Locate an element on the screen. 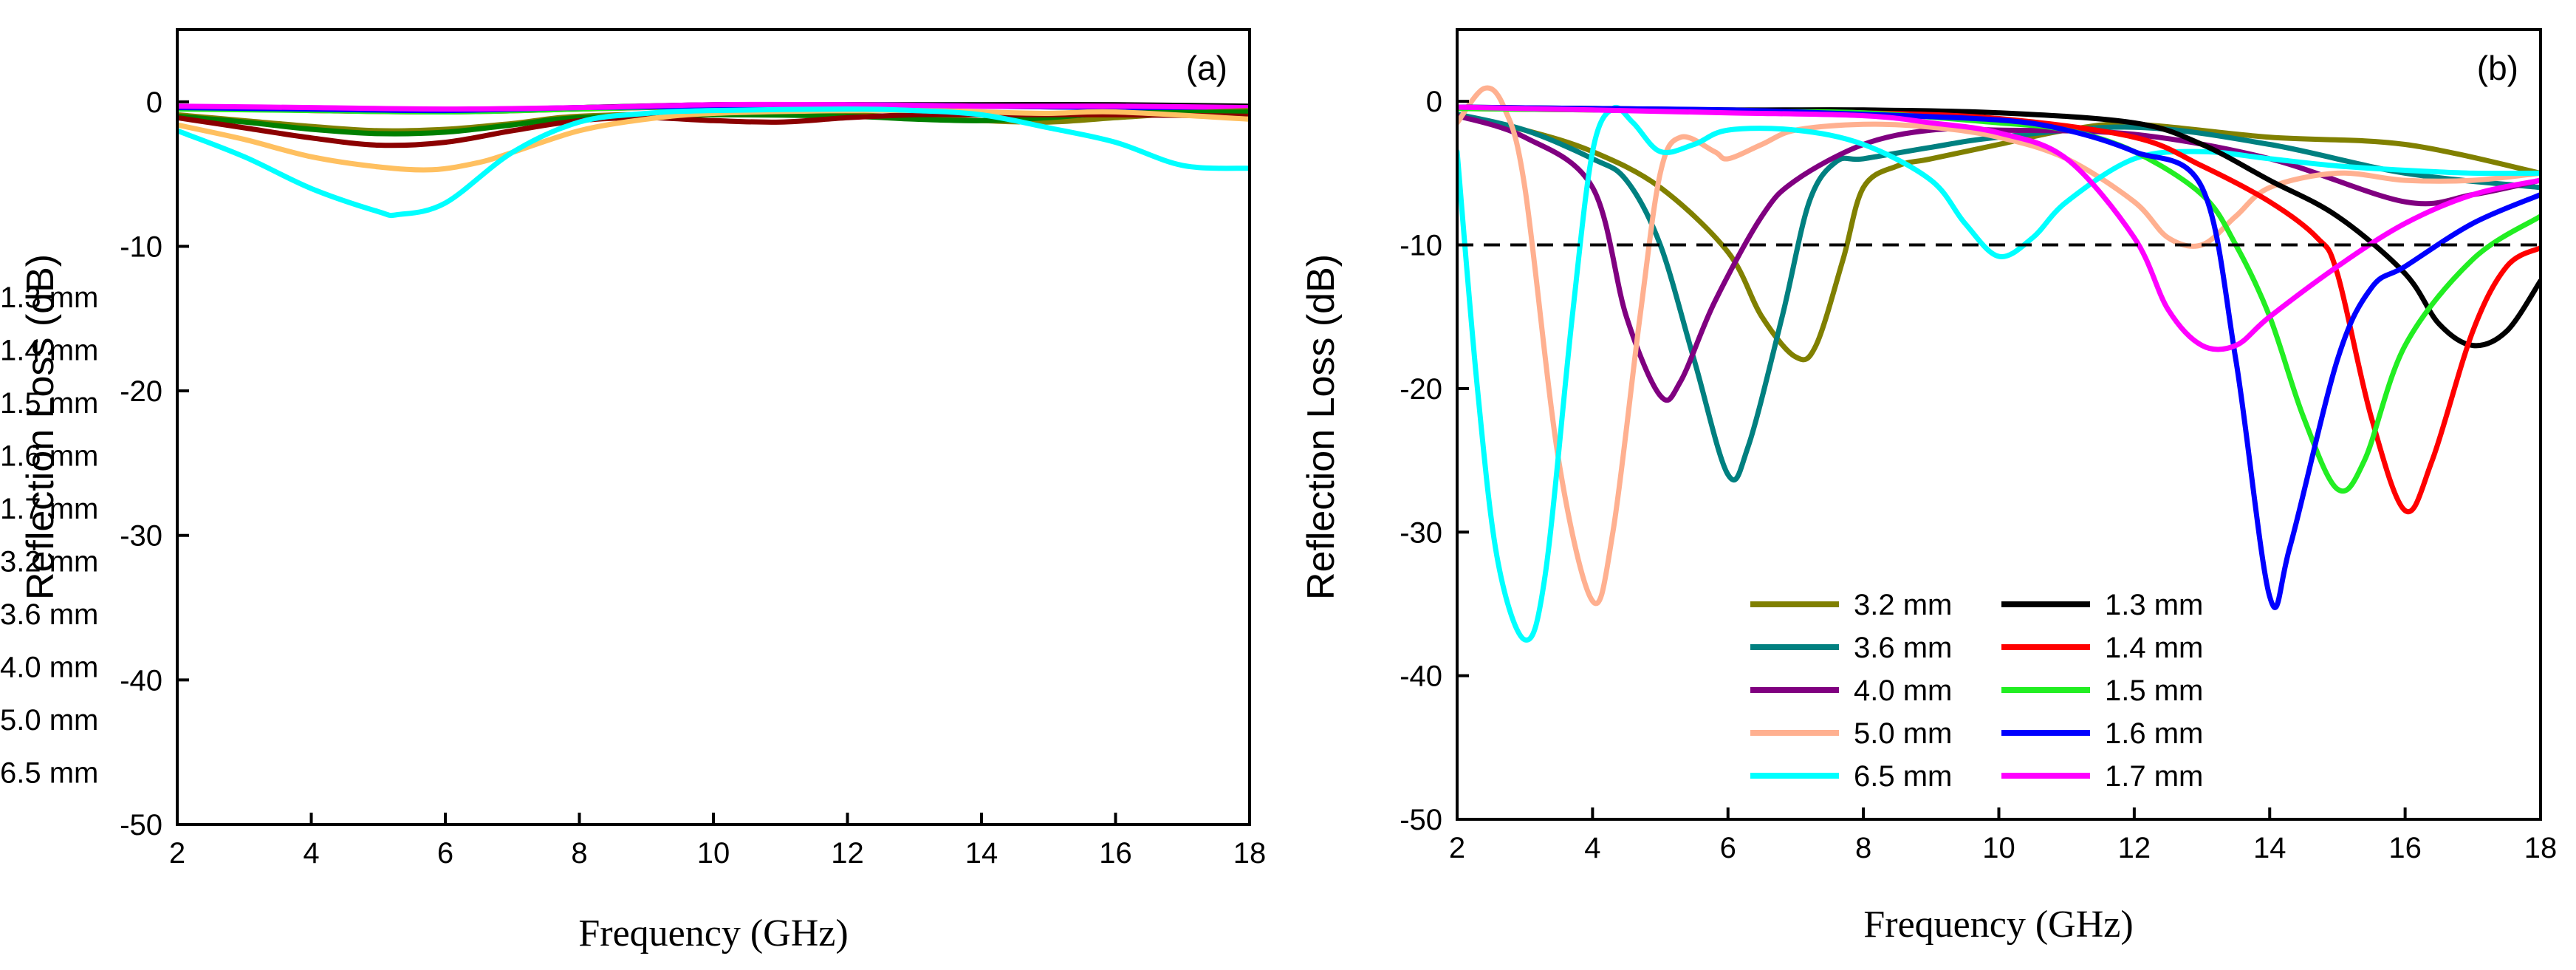 This screenshot has height=970, width=2576. chart-b-x-tick-label: 4 is located at coordinates (1592, 848).